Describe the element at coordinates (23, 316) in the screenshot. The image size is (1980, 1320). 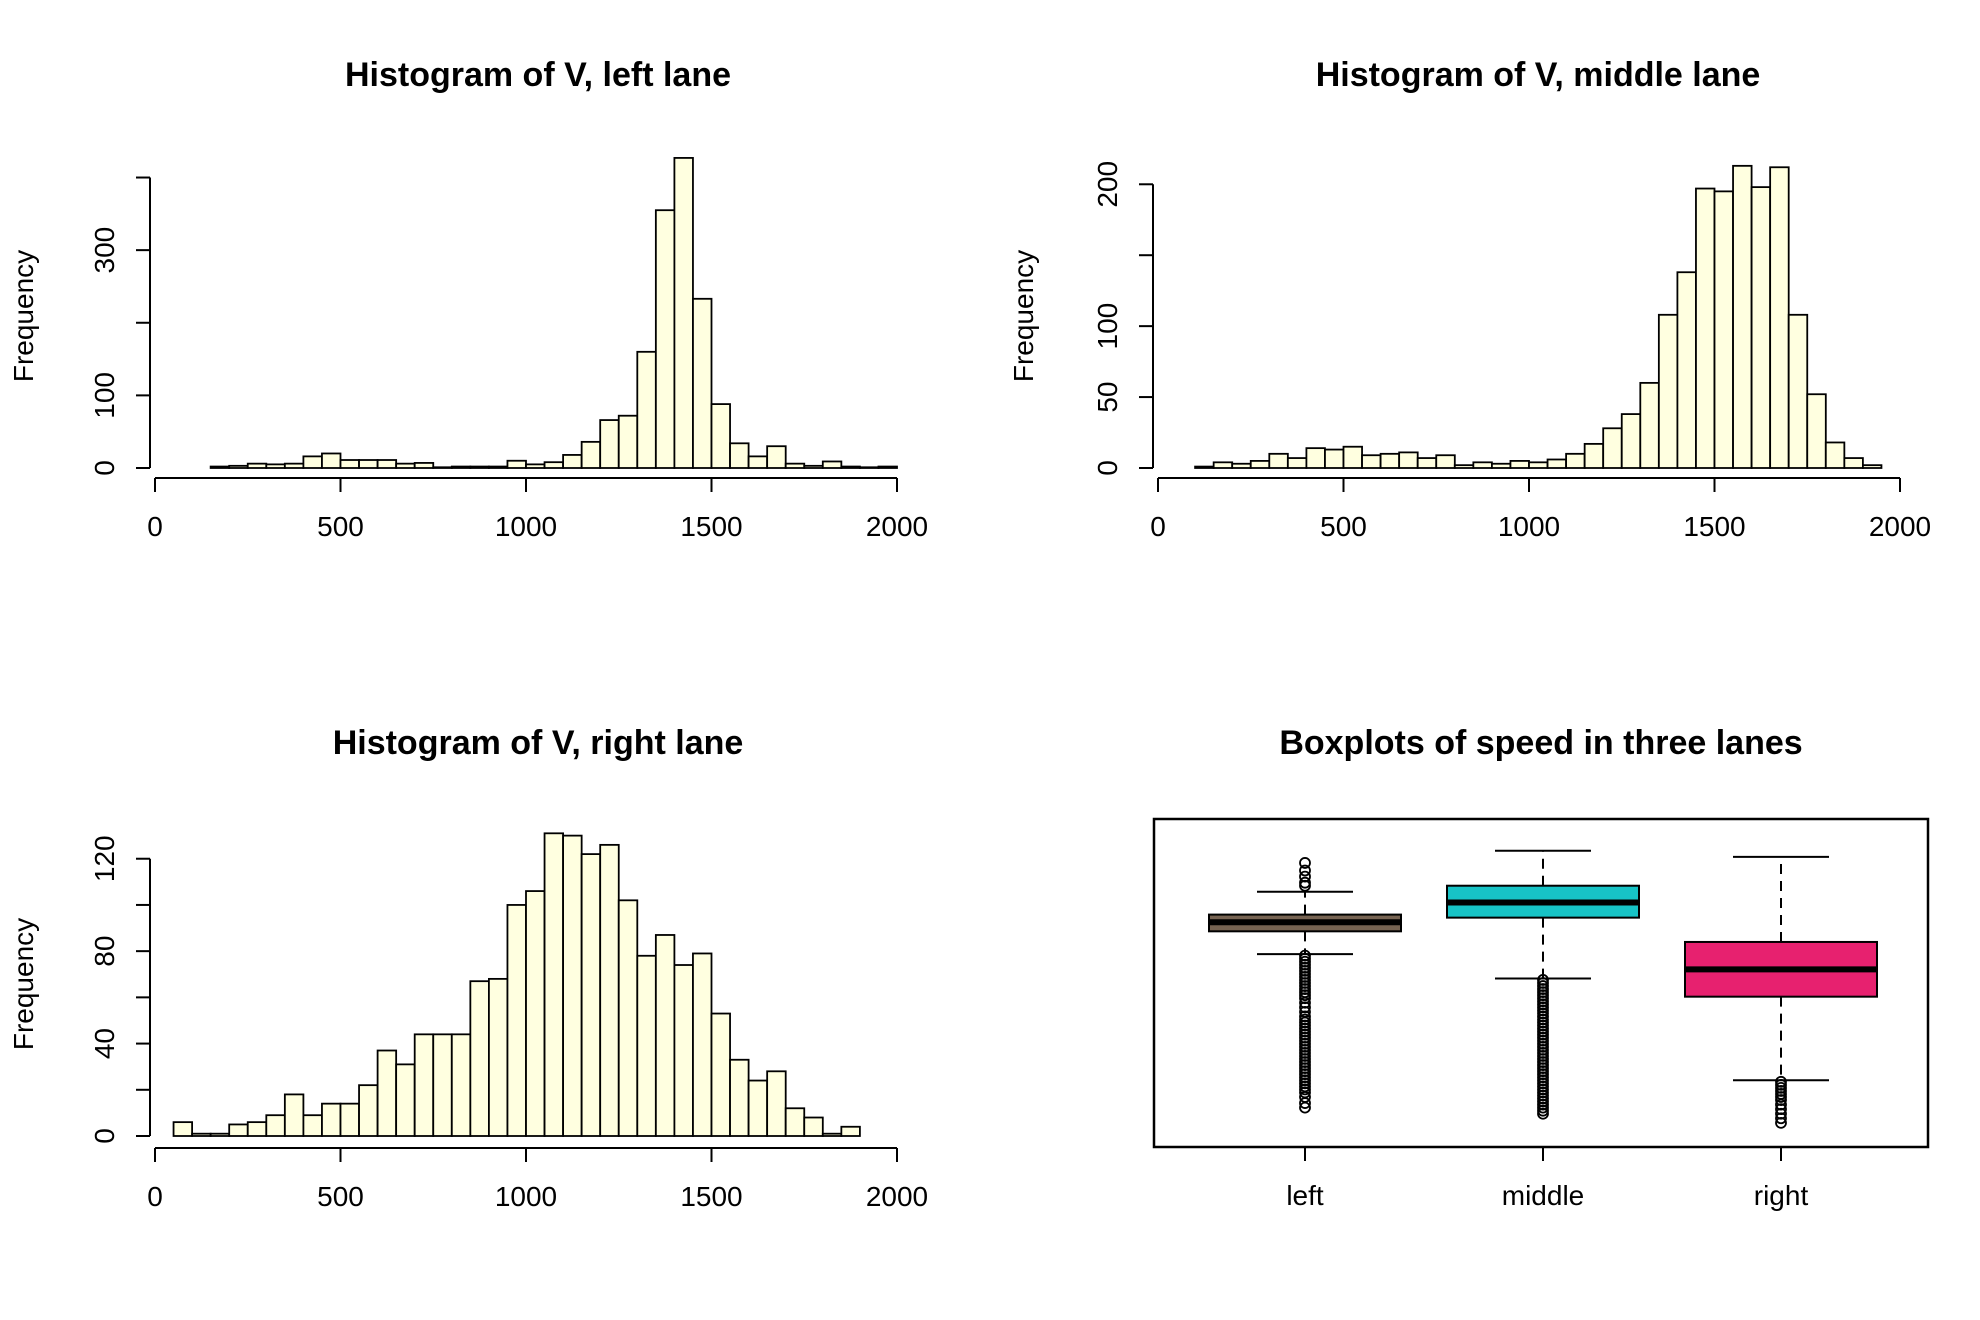
I see `y-axis-label: Frequency` at that location.